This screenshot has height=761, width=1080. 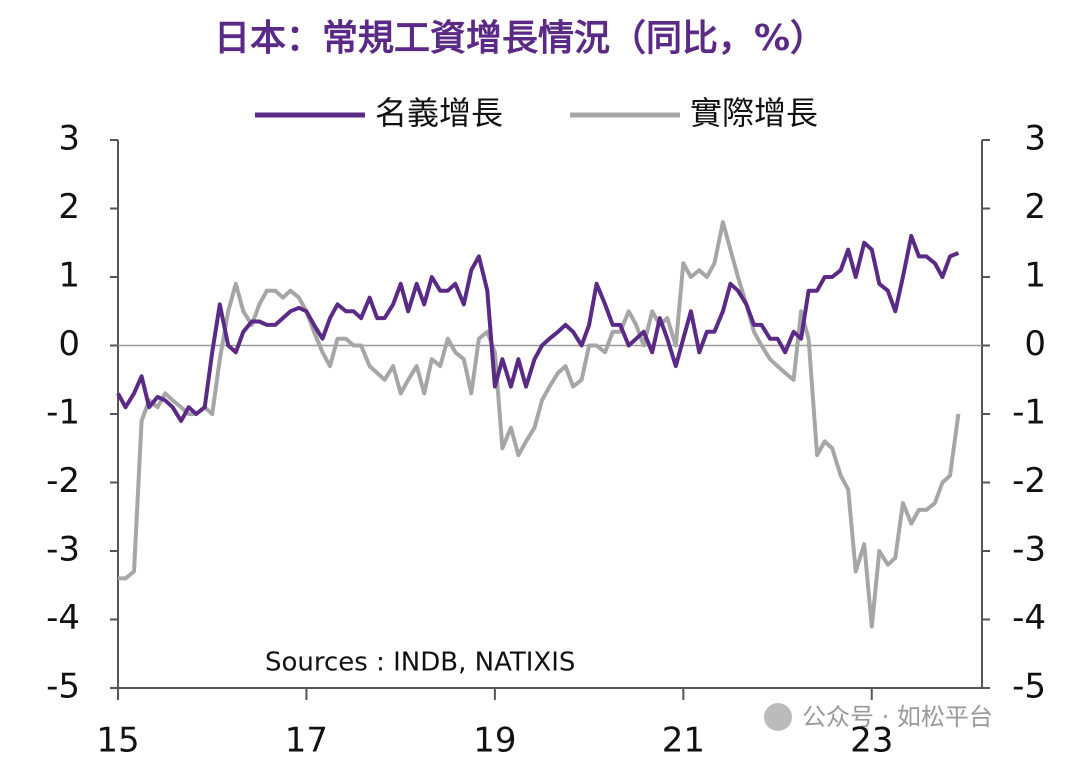 I want to click on y-tick-label: 0, so click(x=69, y=344).